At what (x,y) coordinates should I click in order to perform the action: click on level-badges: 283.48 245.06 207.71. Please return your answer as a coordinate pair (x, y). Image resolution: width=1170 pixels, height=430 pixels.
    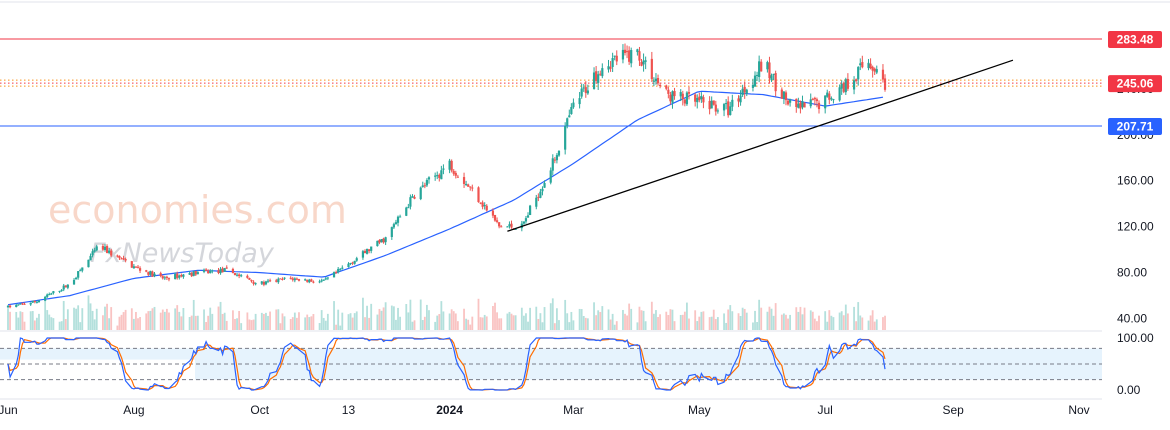
    Looking at the image, I should click on (1135, 82).